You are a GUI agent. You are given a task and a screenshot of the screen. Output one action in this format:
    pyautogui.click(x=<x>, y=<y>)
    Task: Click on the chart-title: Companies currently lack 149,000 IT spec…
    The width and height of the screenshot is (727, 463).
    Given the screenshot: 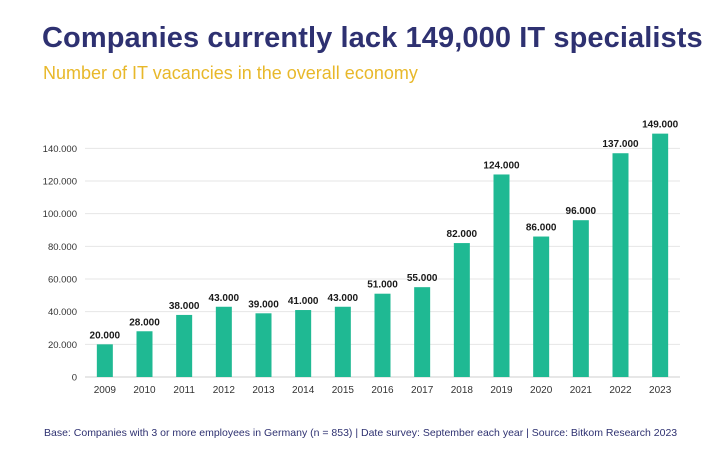 What is the action you would take?
    pyautogui.click(x=372, y=38)
    